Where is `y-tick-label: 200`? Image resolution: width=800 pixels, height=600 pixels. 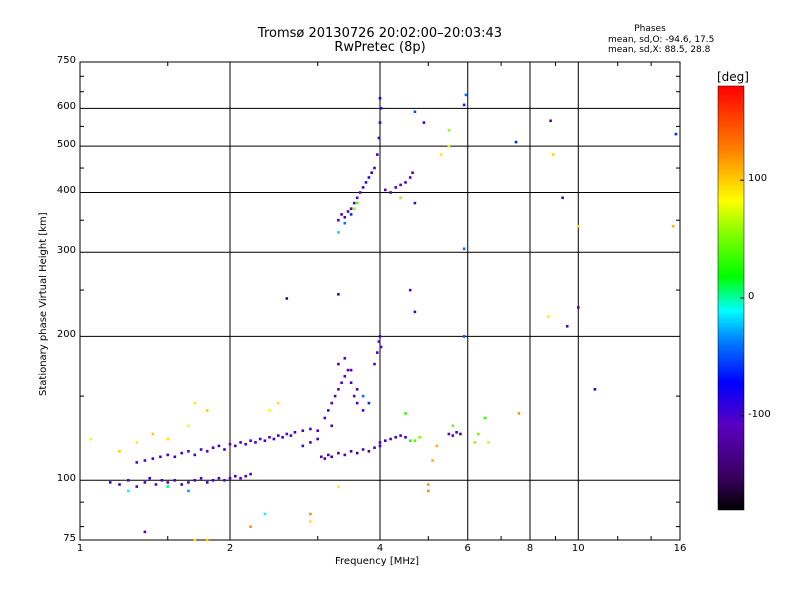
y-tick-label: 200 is located at coordinates (66, 335).